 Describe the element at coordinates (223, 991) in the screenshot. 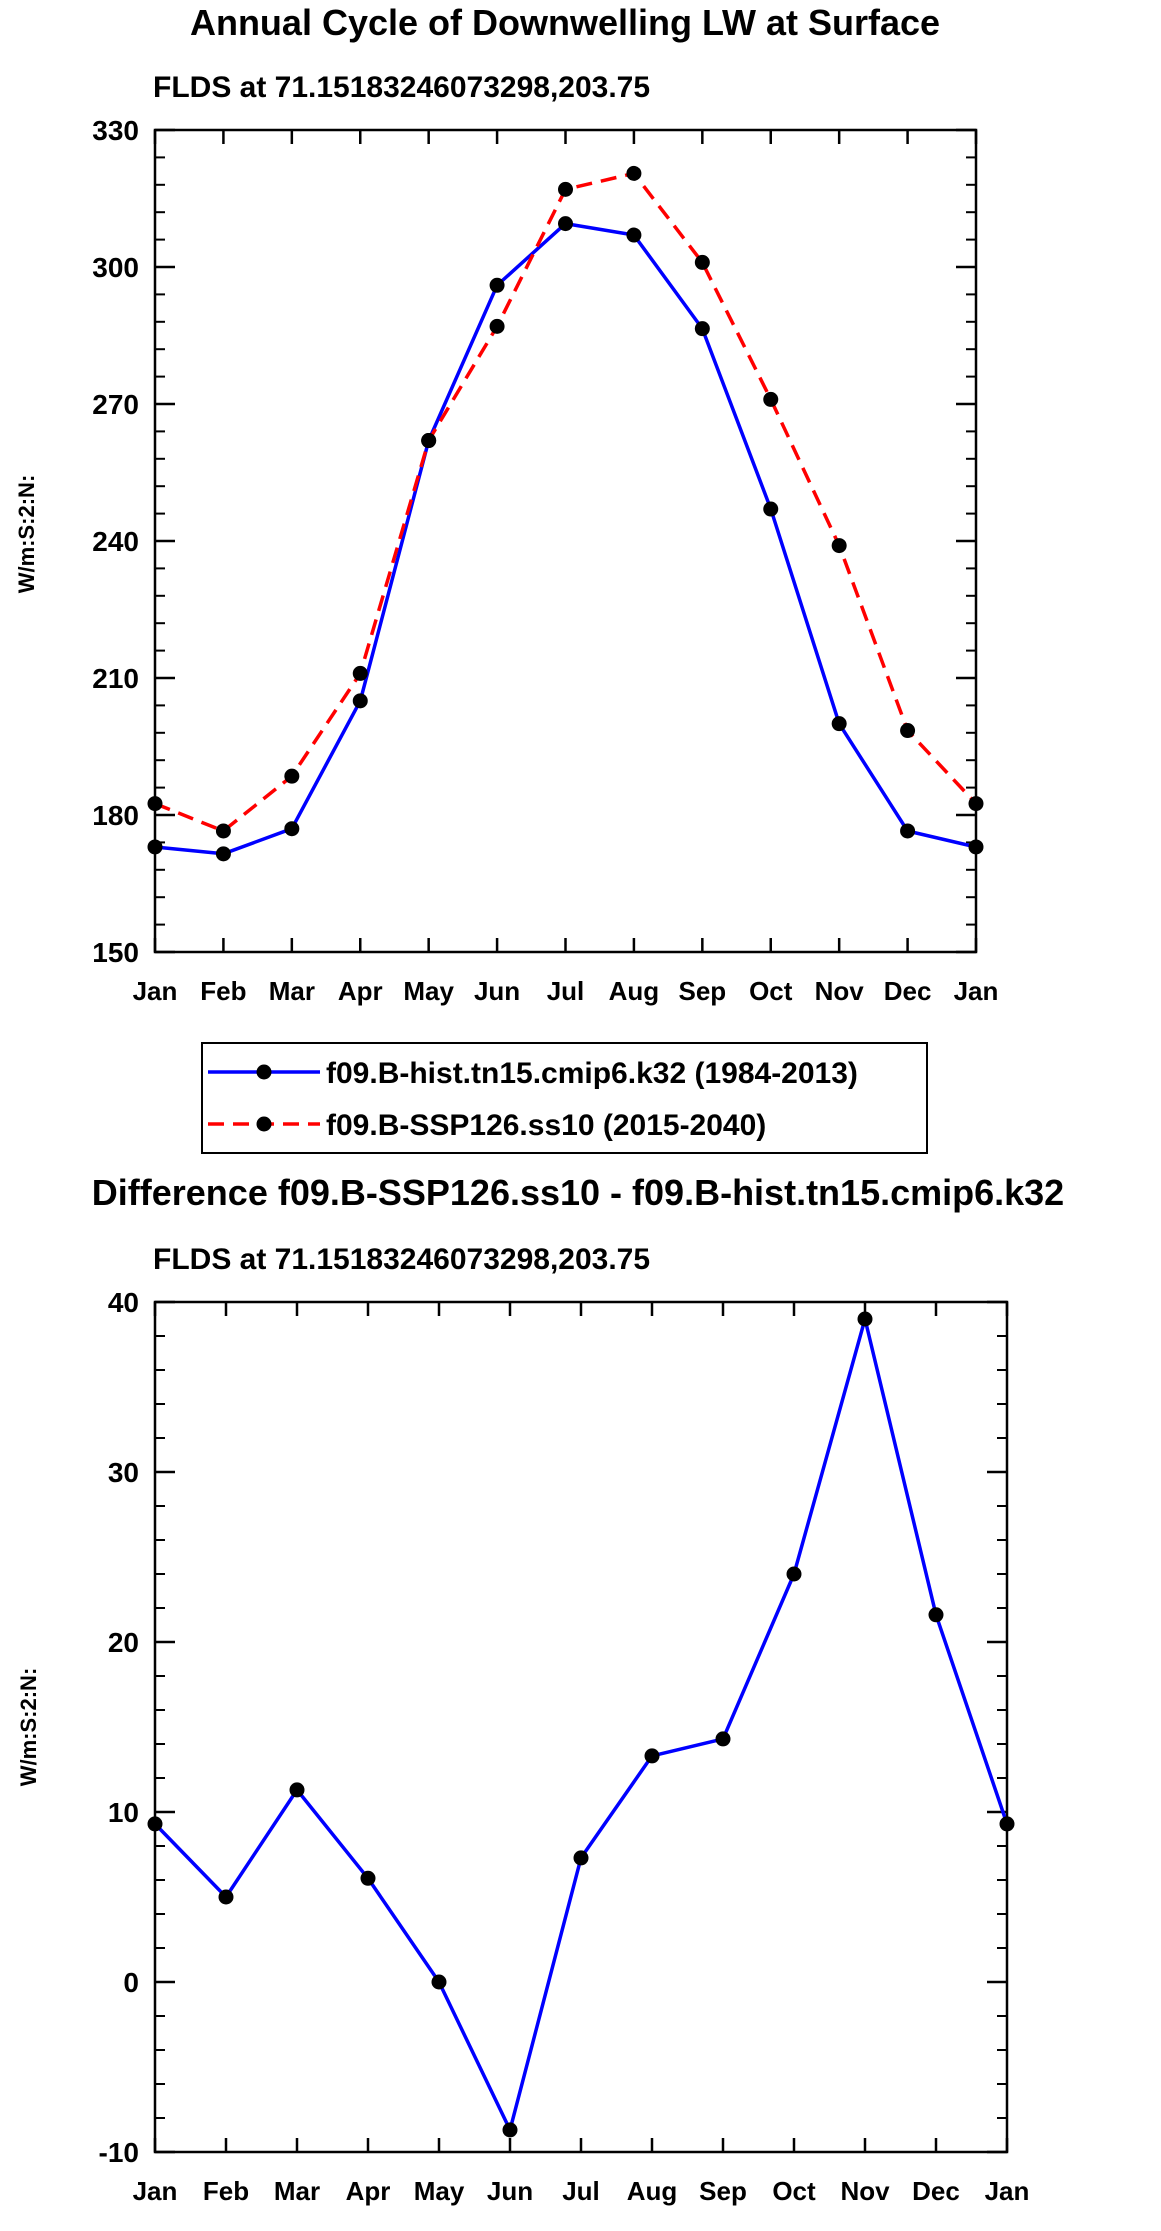

I see `top-x-tick-label: Feb` at that location.